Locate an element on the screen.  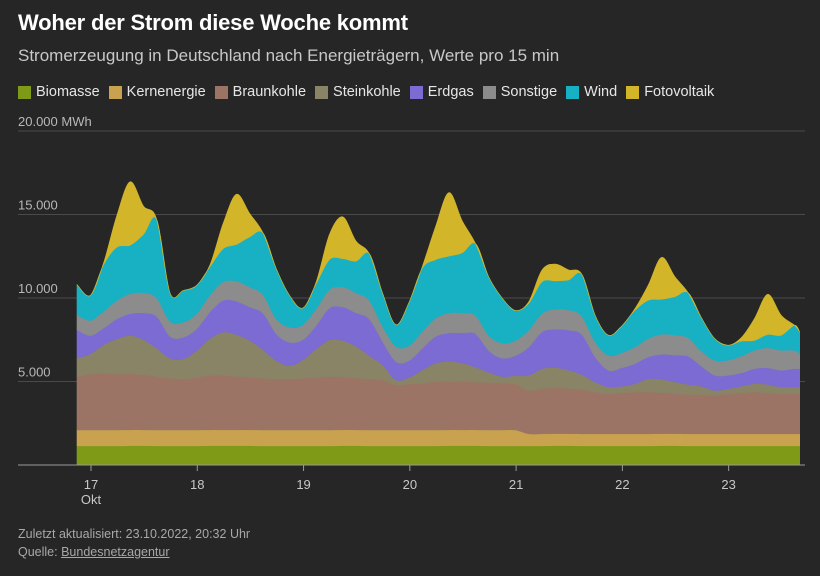
legend-item-biomasse: Biomasse is located at coordinates (59, 92).